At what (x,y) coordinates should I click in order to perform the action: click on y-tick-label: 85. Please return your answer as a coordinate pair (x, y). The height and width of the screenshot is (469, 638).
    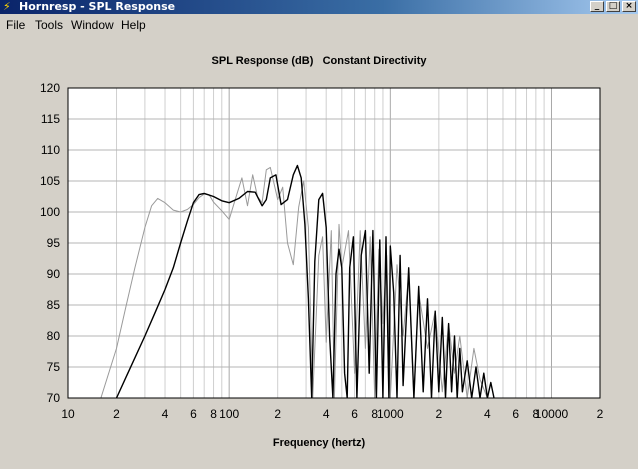
    Looking at the image, I should click on (54, 305).